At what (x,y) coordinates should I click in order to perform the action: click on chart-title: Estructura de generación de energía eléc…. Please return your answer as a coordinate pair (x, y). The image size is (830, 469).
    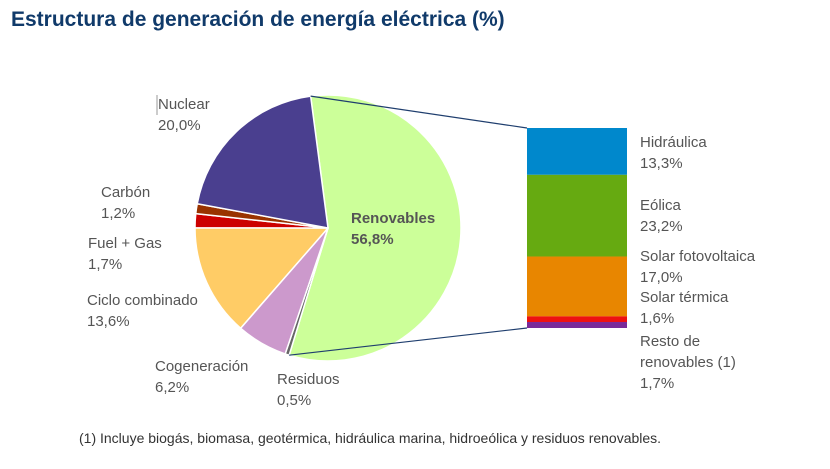
    Looking at the image, I should click on (258, 19).